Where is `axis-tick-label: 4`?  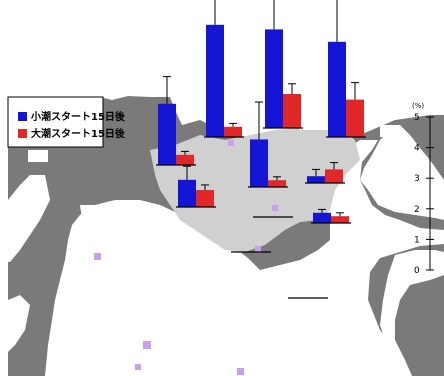
axis-tick-label: 4 is located at coordinates (417, 149).